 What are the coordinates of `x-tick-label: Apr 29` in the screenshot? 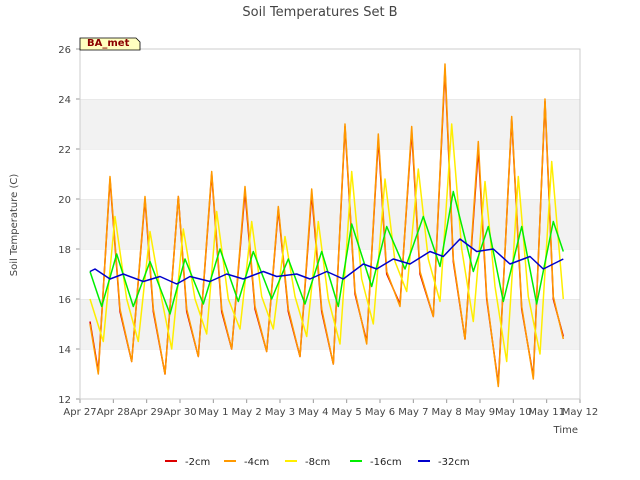 It's located at (146, 412).